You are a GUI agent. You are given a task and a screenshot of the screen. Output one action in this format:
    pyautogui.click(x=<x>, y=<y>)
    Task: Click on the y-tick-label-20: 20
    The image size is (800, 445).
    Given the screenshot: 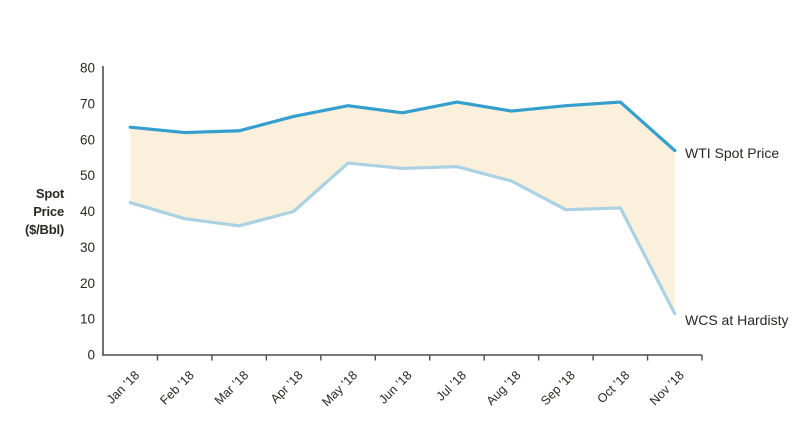 What is the action you would take?
    pyautogui.click(x=87, y=283)
    